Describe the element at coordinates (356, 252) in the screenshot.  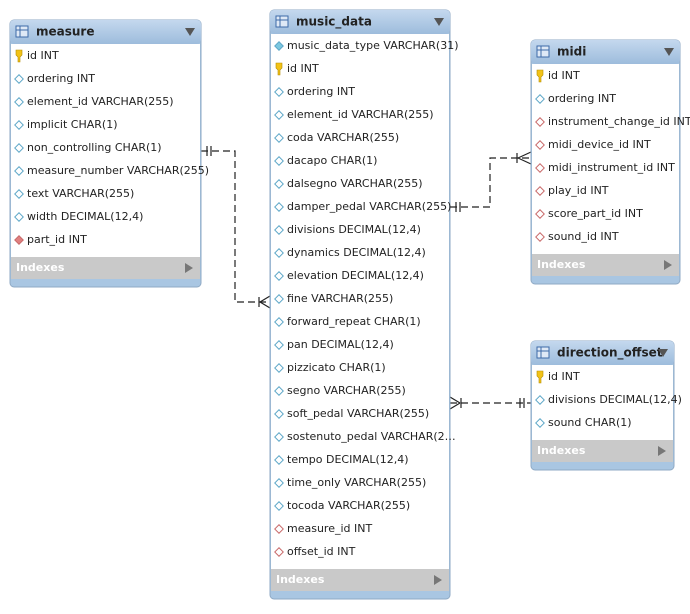
I see `column-name: dynamics DECIMAL(12,4)` at that location.